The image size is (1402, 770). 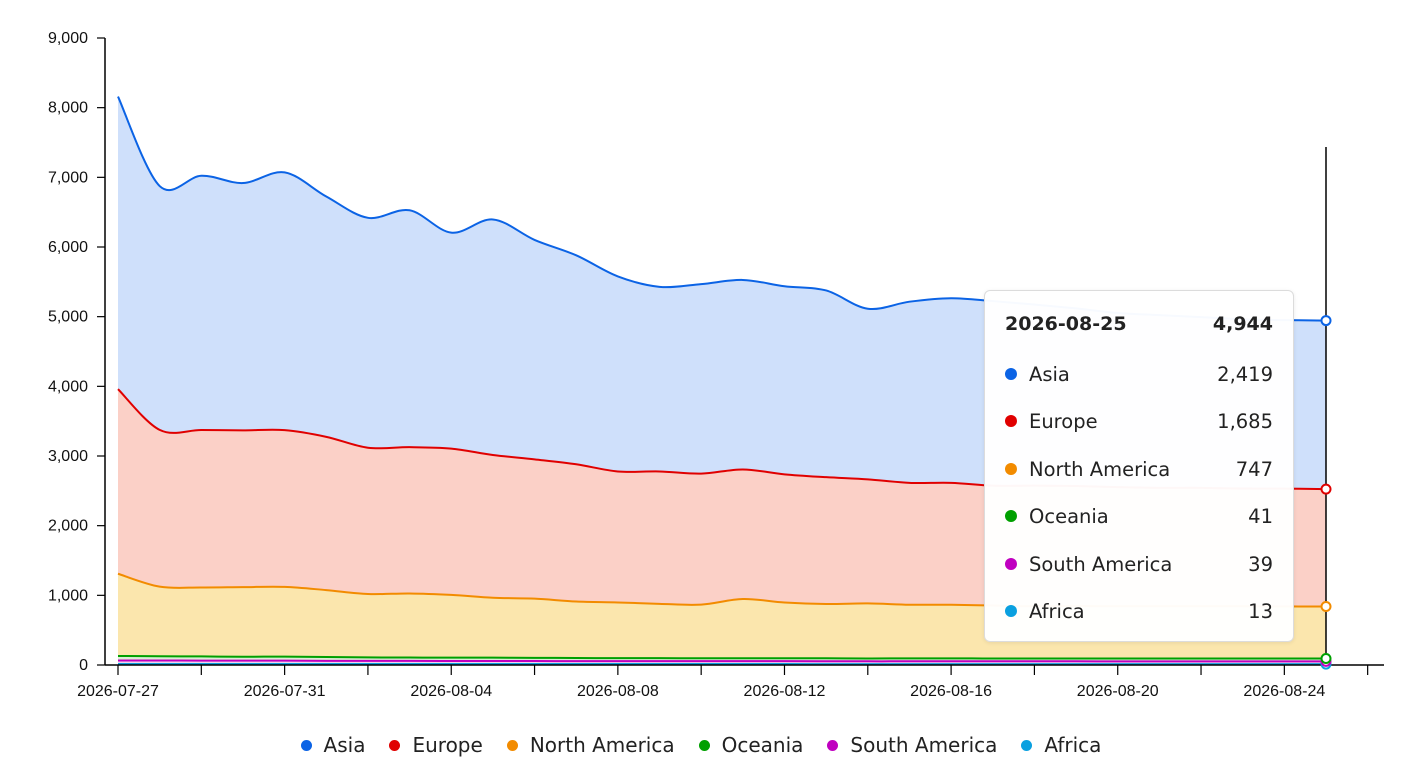 I want to click on legend-item-south-america: South America, so click(x=912, y=745).